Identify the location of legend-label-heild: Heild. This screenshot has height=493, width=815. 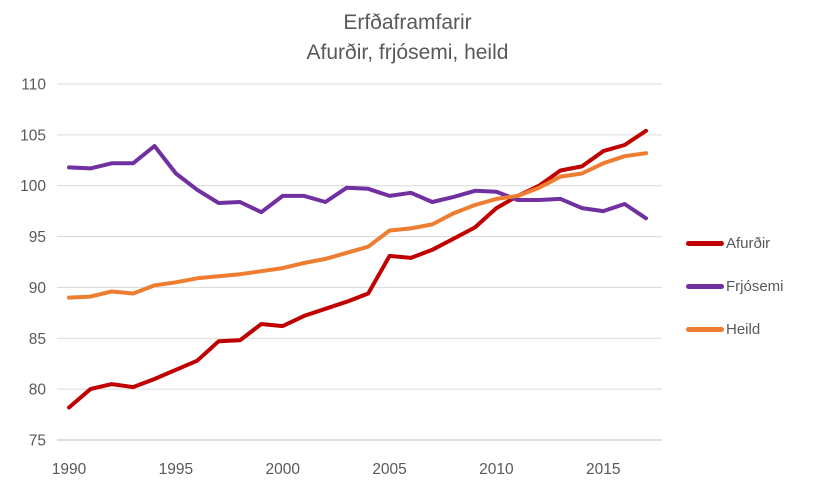
(743, 329).